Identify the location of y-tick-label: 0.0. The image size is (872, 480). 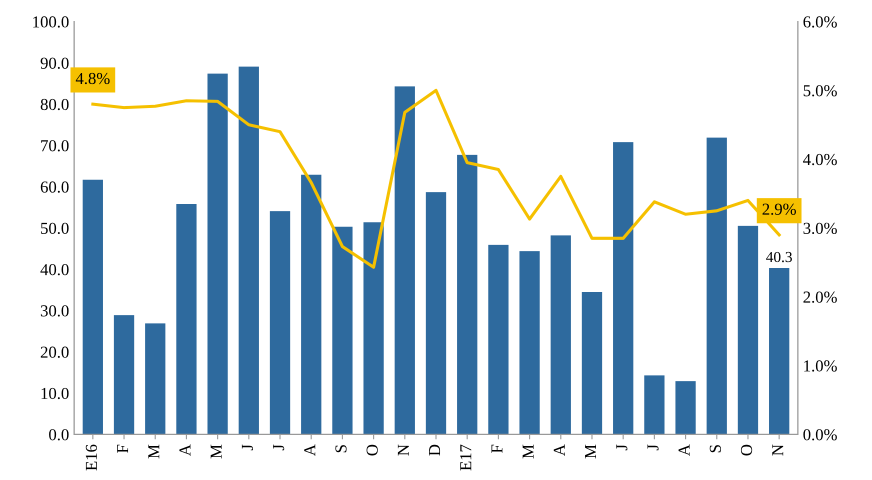
(59, 434).